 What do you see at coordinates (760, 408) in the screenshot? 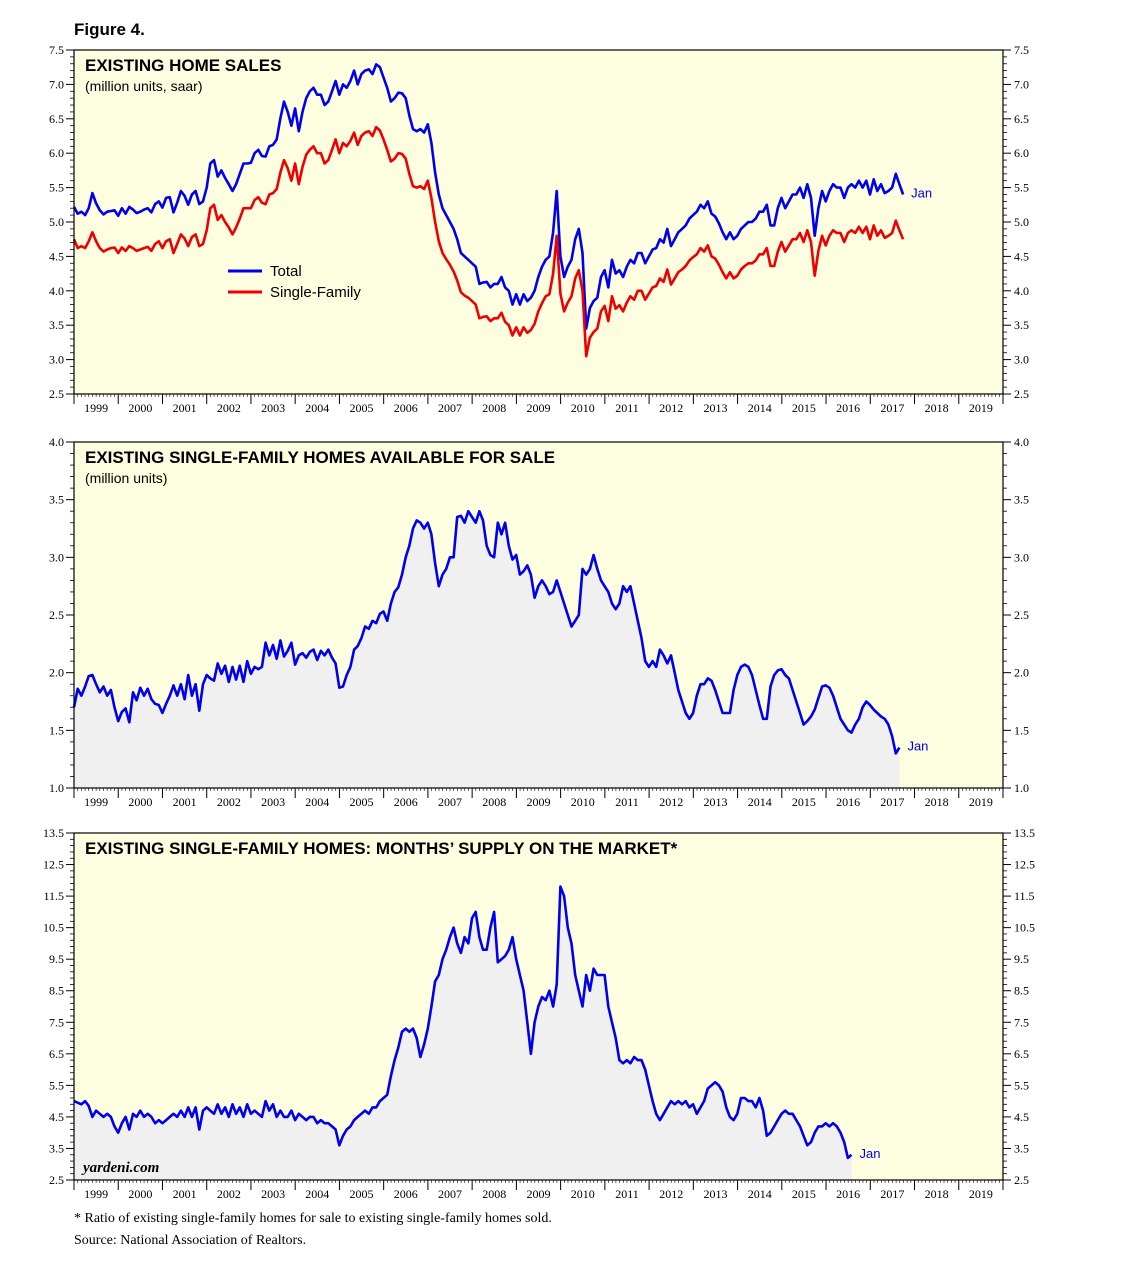
I see `x-tick-label: 2014` at bounding box center [760, 408].